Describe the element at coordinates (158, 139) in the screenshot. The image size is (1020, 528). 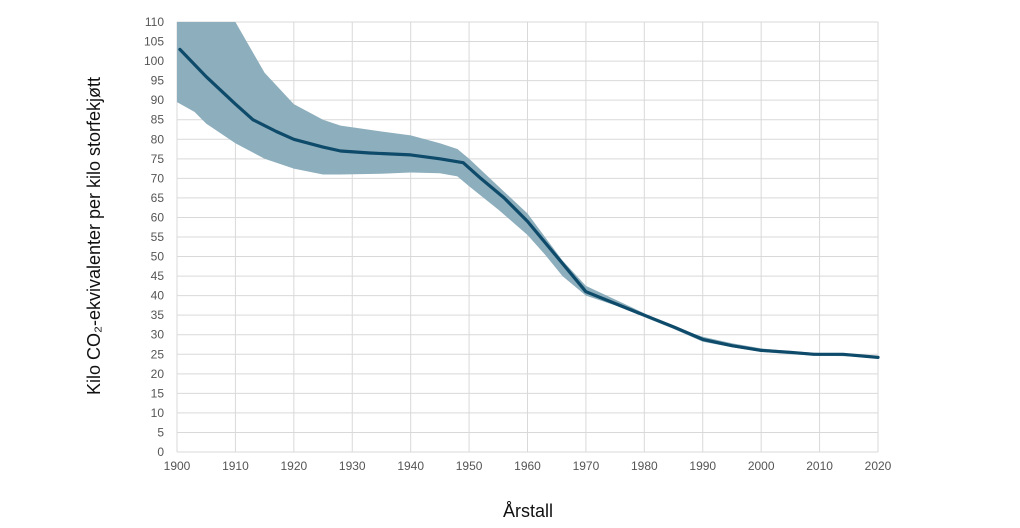
I see `y-tick-label-16: 80` at that location.